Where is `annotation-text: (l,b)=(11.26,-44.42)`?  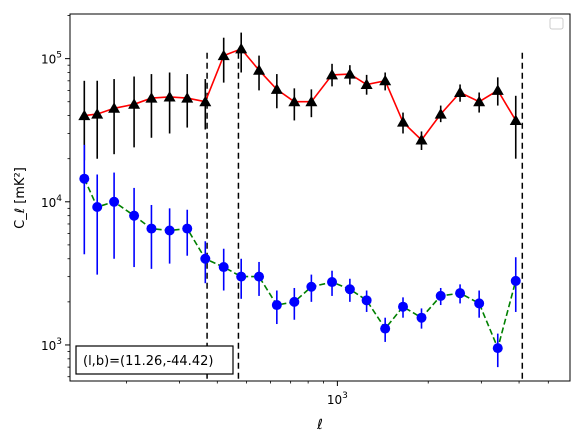
annotation-text: (l,b)=(11.26,-44.42) is located at coordinates (148, 361).